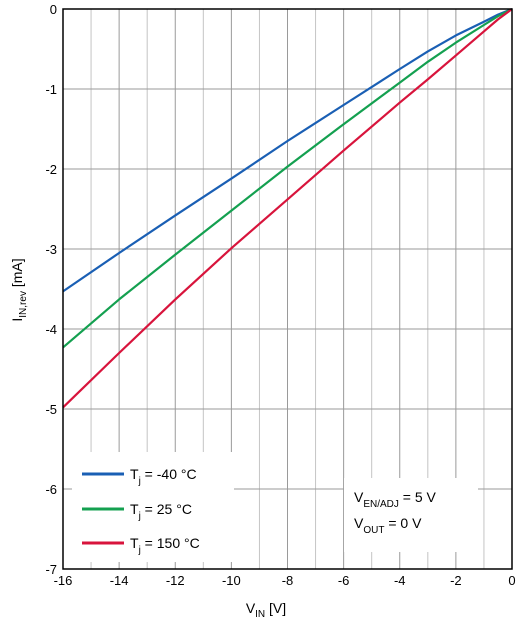 The height and width of the screenshot is (624, 516). Describe the element at coordinates (53, 9) in the screenshot. I see `y-tick-label: 0` at that location.